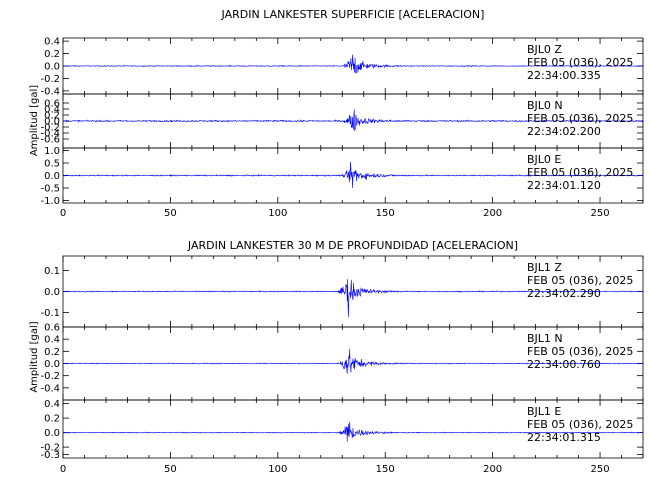  Describe the element at coordinates (50, 201) in the screenshot. I see `y-tick-label: -1.0` at that location.